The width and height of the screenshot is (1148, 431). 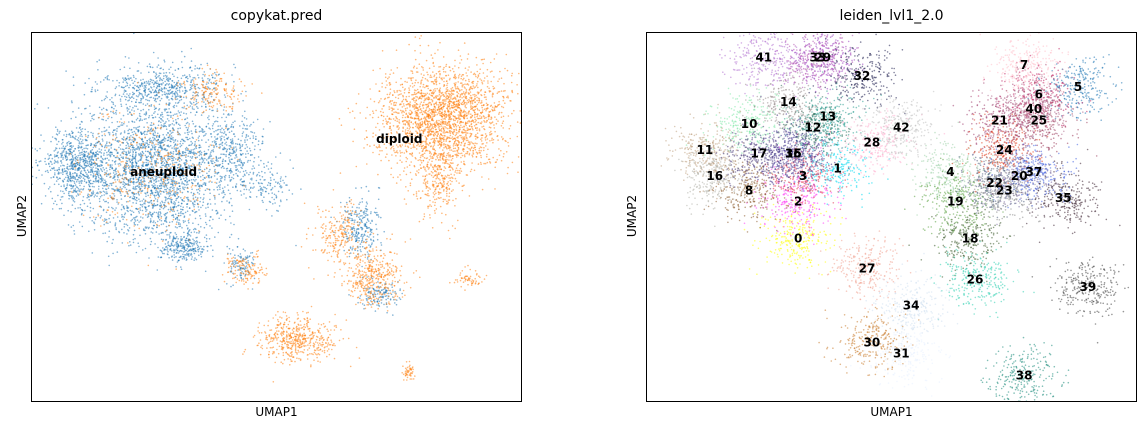 What do you see at coordinates (822, 57) in the screenshot?
I see `cluster-label-29: 29` at bounding box center [822, 57].